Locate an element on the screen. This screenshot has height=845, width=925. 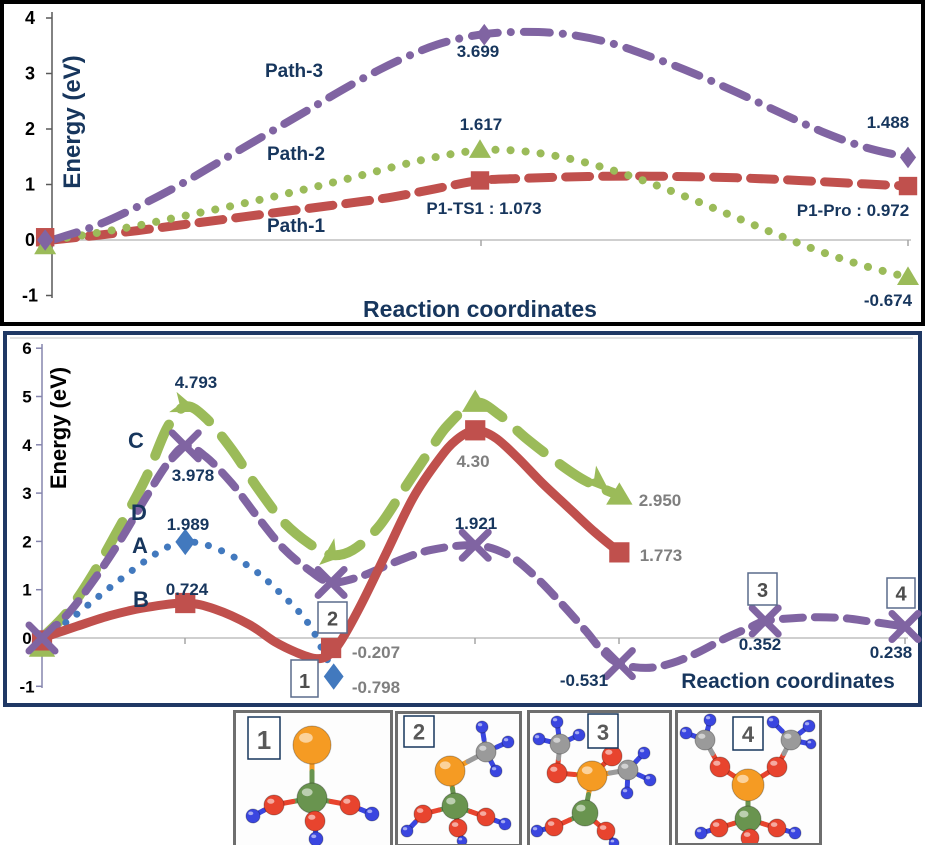
molecule-structure-3: 3 is located at coordinates (599, 777).